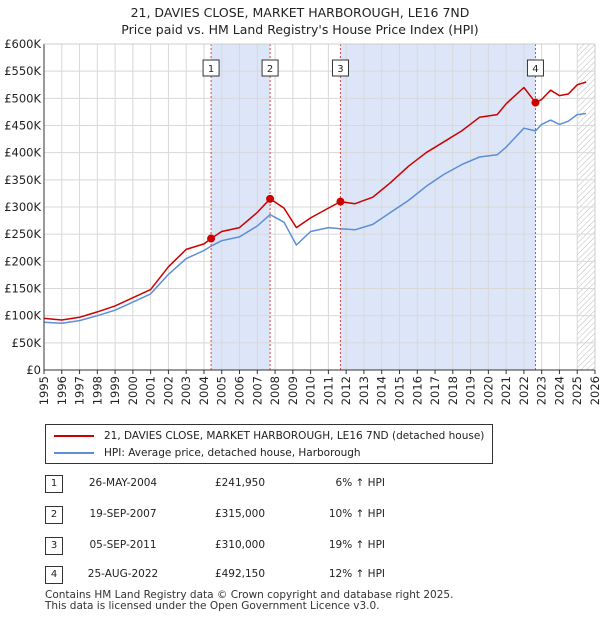  I want to click on x-tick-label: 2015, so click(399, 390).